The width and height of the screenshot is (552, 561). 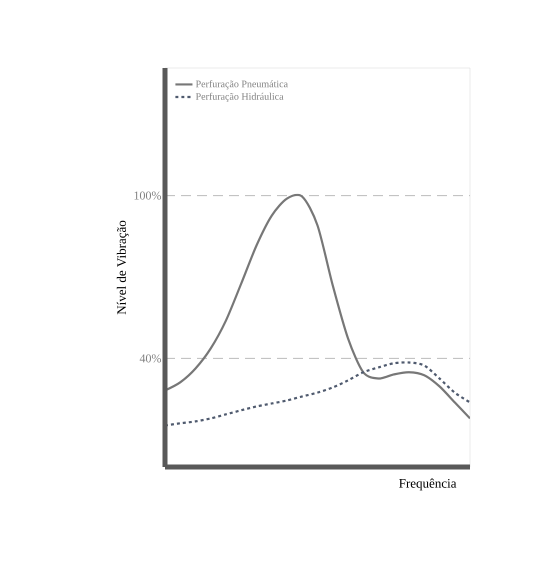 What do you see at coordinates (242, 85) in the screenshot?
I see `legend-label: Perfuração Pneumática` at bounding box center [242, 85].